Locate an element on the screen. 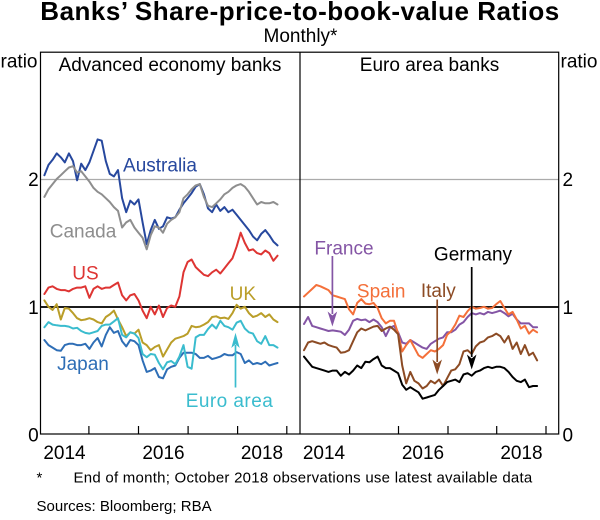 Image resolution: width=600 pixels, height=520 pixels. svg-text: Australia is located at coordinates (160, 165).